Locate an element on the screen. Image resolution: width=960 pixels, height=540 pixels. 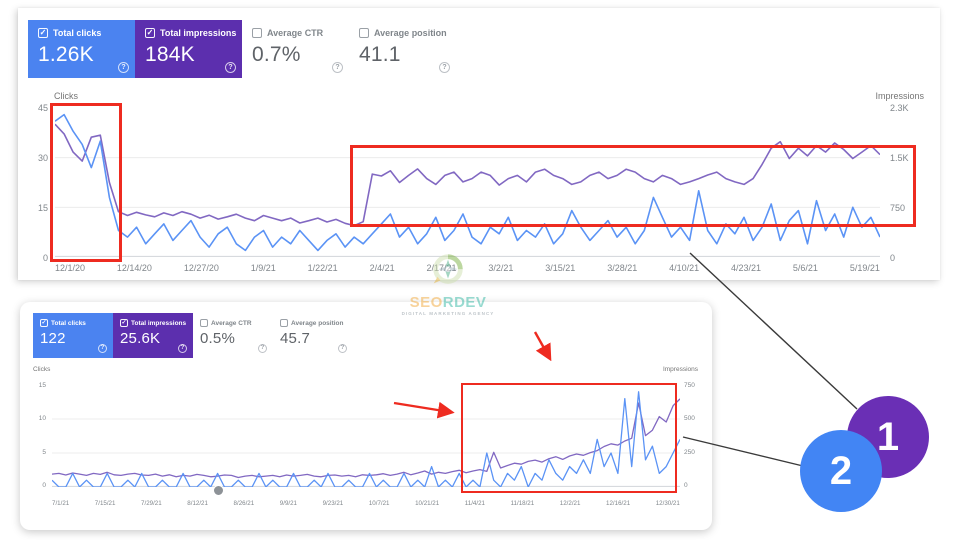
date-label: 1/22/21 is located at coordinates (322, 268).